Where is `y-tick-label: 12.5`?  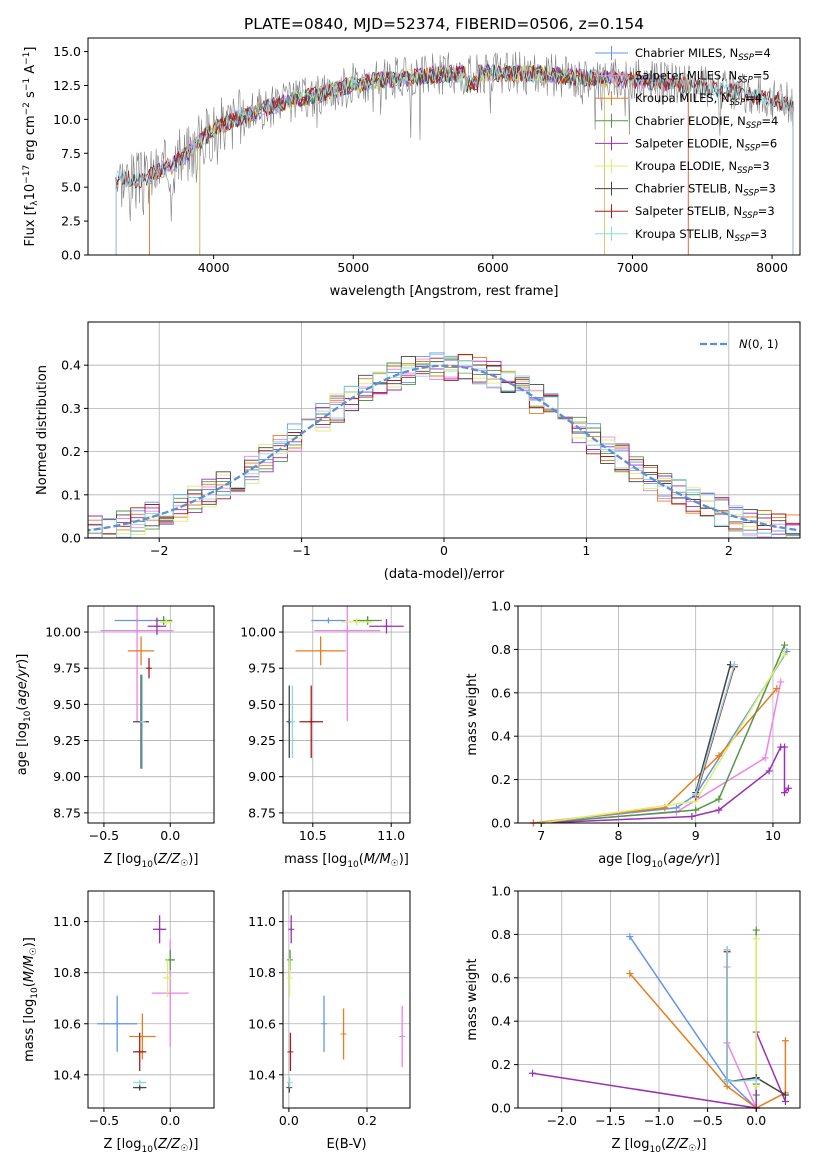
y-tick-label: 12.5 is located at coordinates (67, 85).